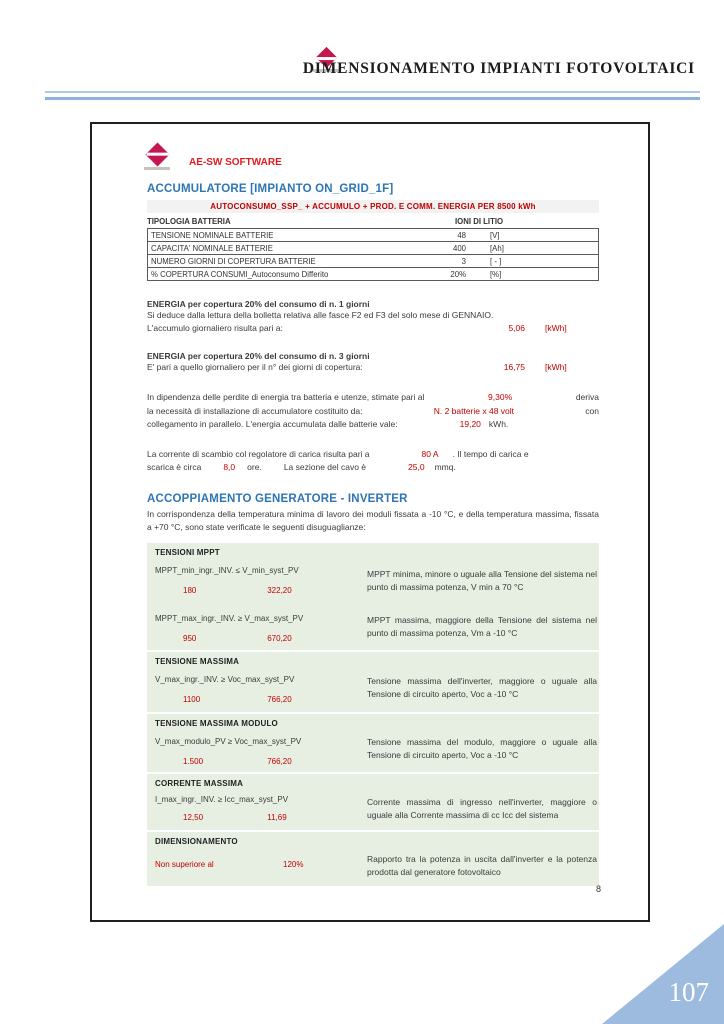  Describe the element at coordinates (192, 699) in the screenshot. I see `coupling-value-1: 1100` at that location.